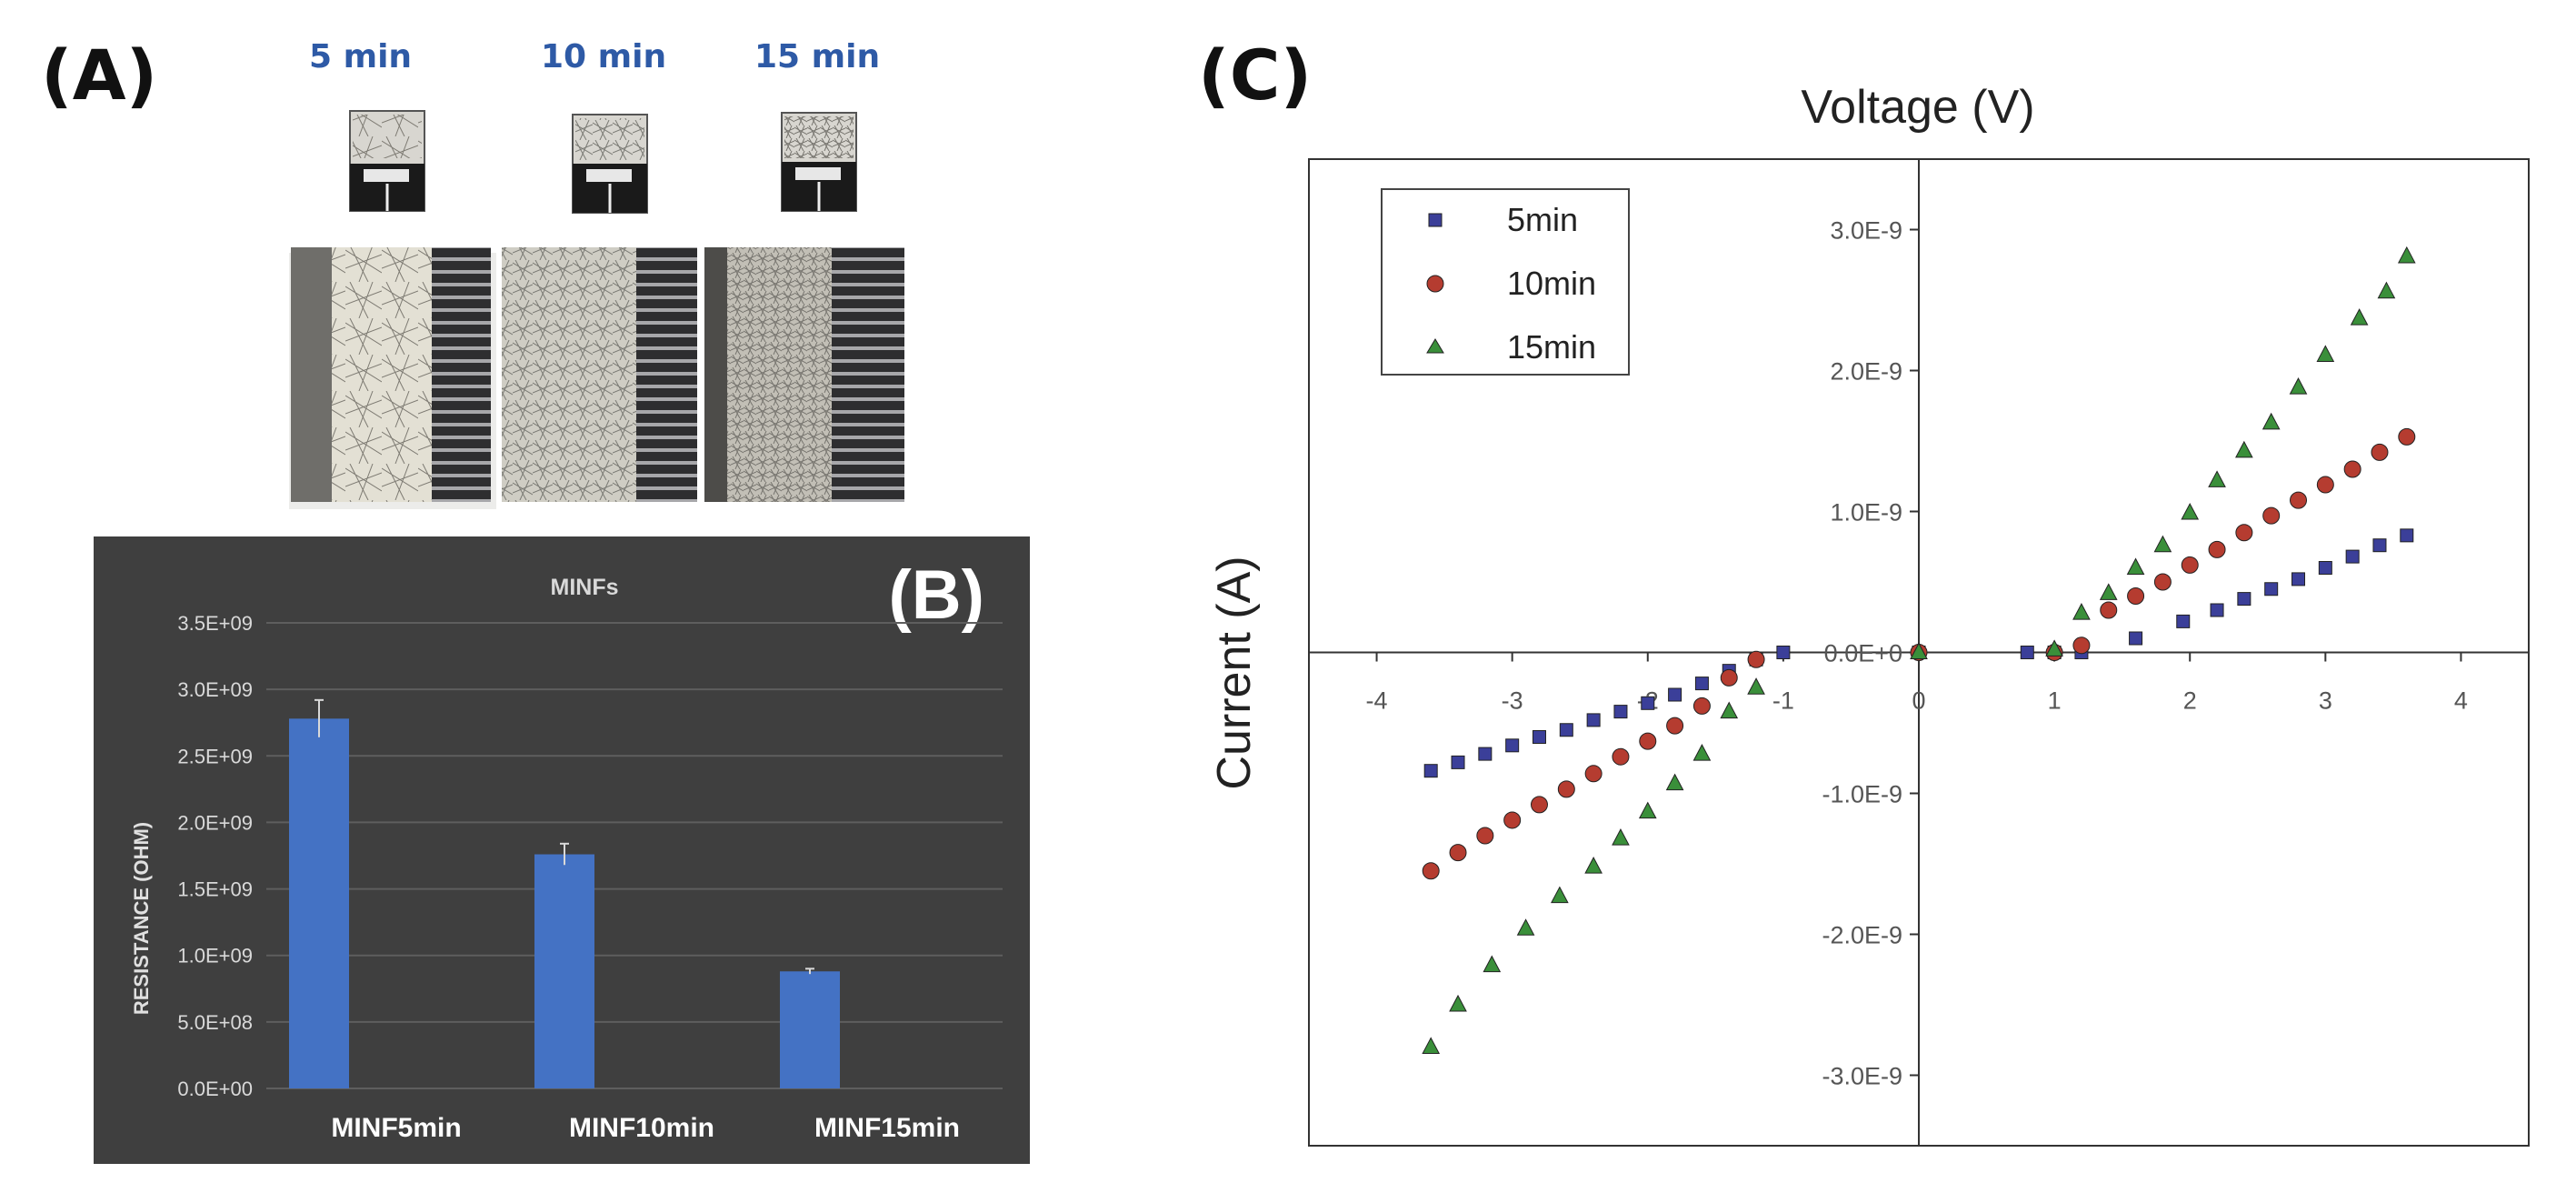 The height and width of the screenshot is (1203, 2576). I want to click on bar-category-label: MINF10min, so click(641, 1128).